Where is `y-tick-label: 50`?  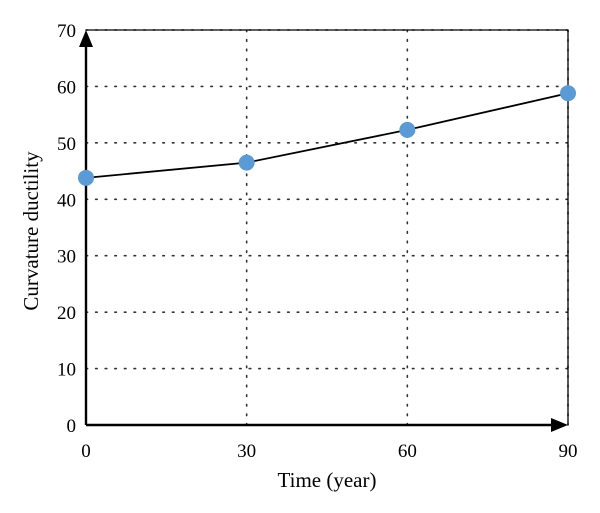
y-tick-label: 50 is located at coordinates (66, 144).